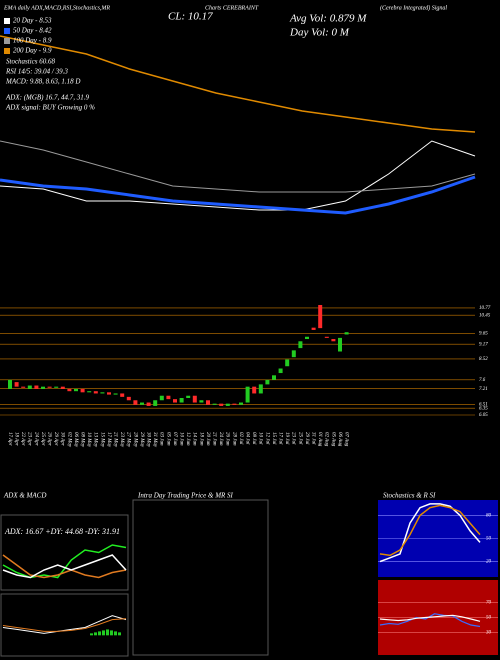 The image size is (500, 660). What do you see at coordinates (319, 439) in the screenshot?
I see `x-tick-label: 01 Aug` at bounding box center [319, 439].